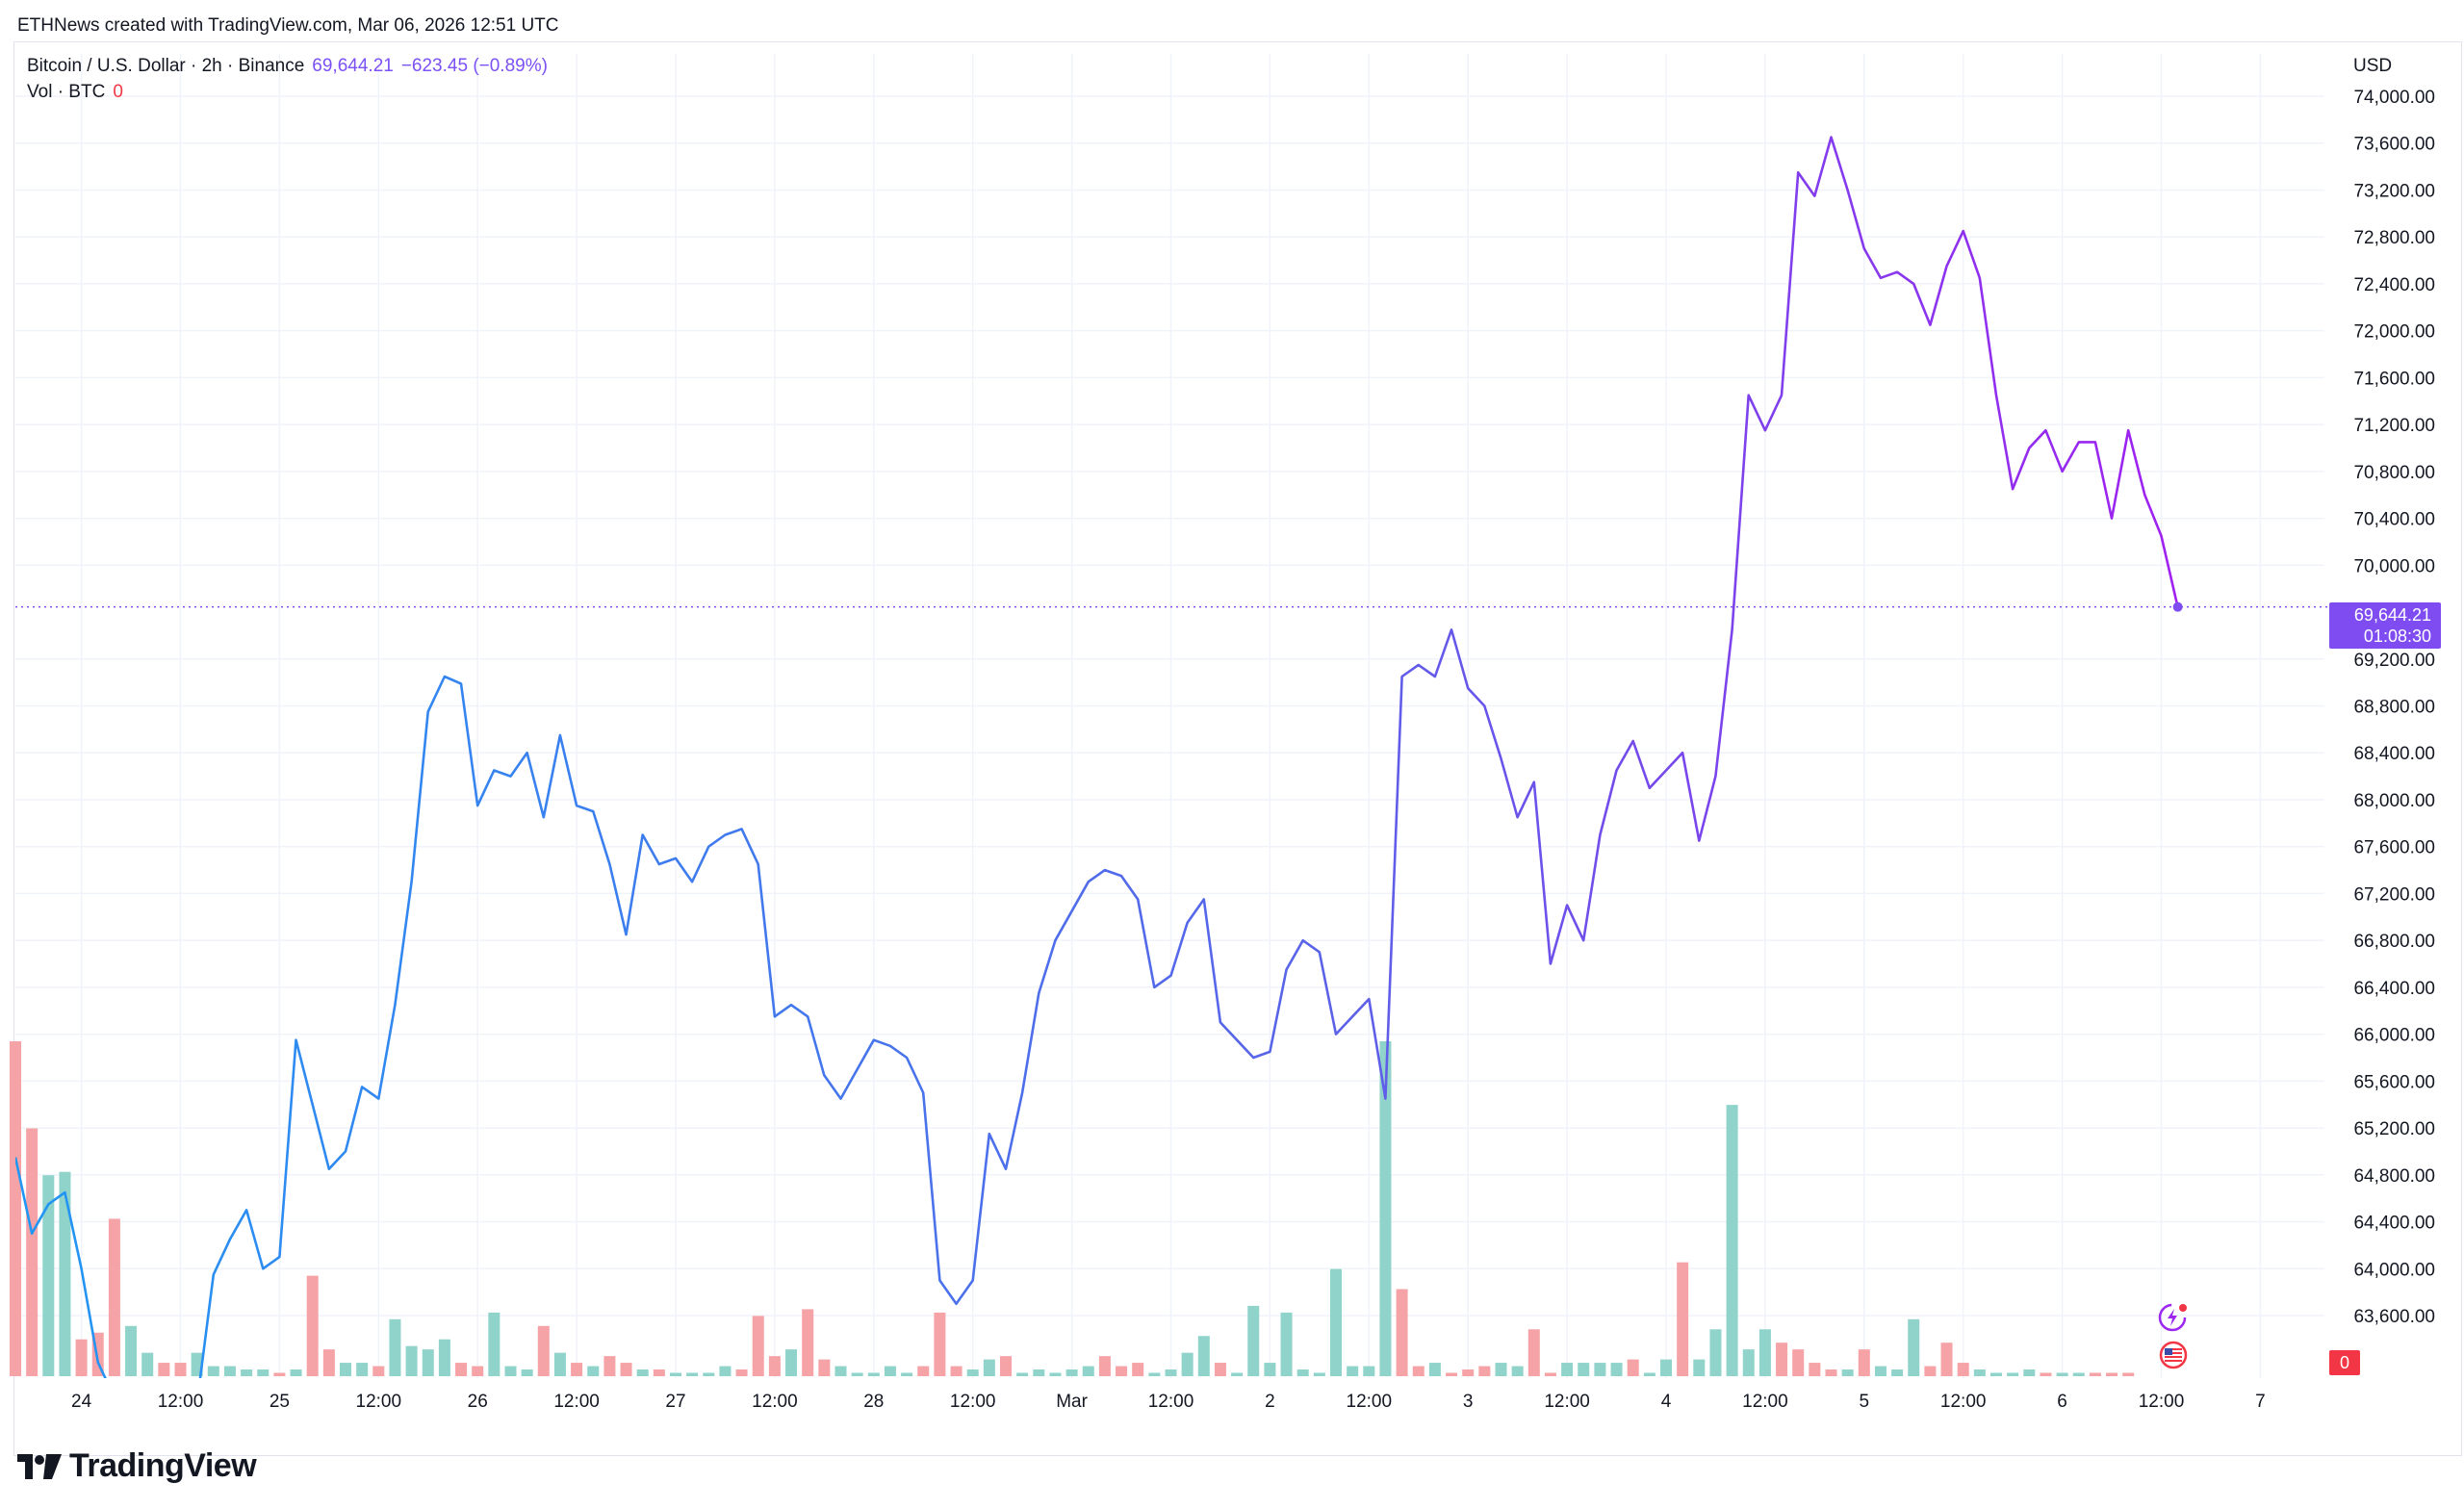  Describe the element at coordinates (39, 1466) in the screenshot. I see `tradingview-logo-icon` at that location.